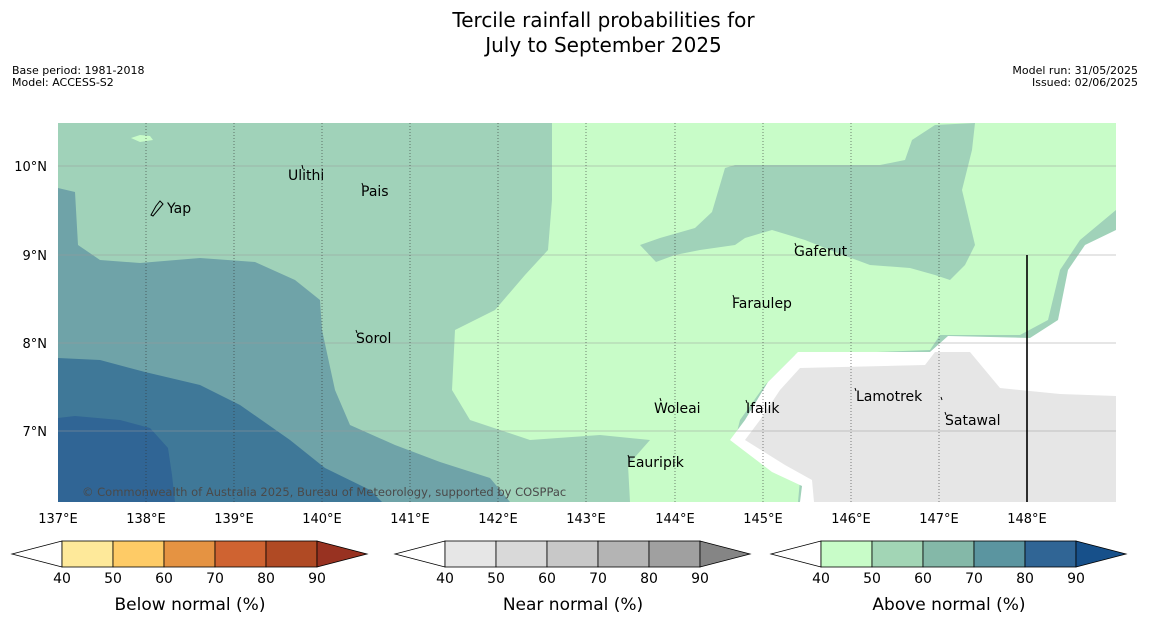 The height and width of the screenshot is (644, 1150). What do you see at coordinates (872, 579) in the screenshot?
I see `cb-above-tick-50: 50` at bounding box center [872, 579].